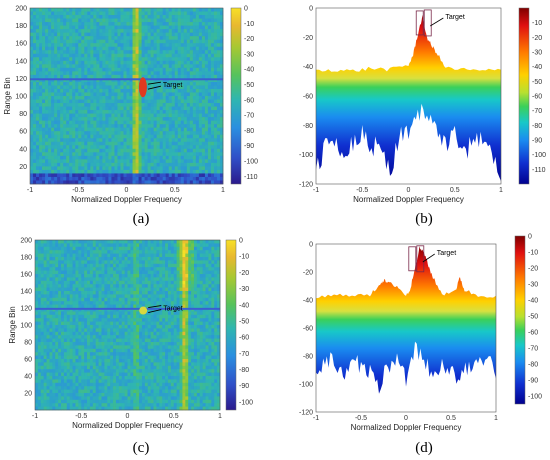  What do you see at coordinates (419, 23) in the screenshot?
I see `highlight-box` at bounding box center [419, 23].